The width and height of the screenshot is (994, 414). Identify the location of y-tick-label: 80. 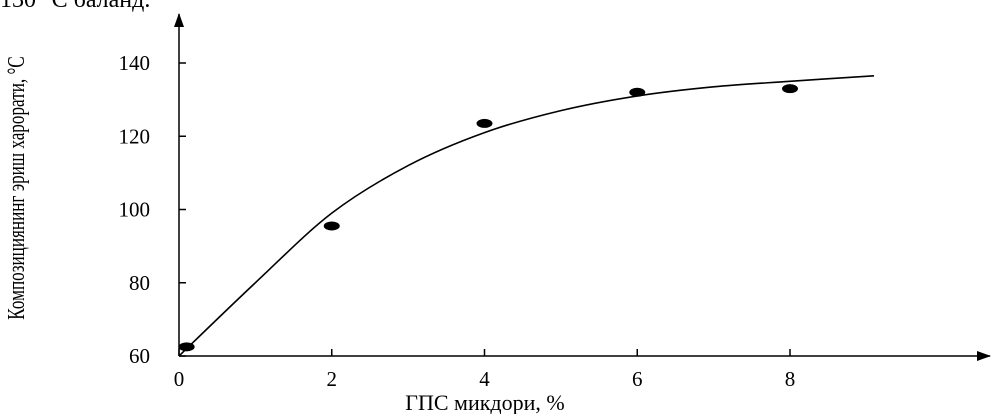
(139, 283).